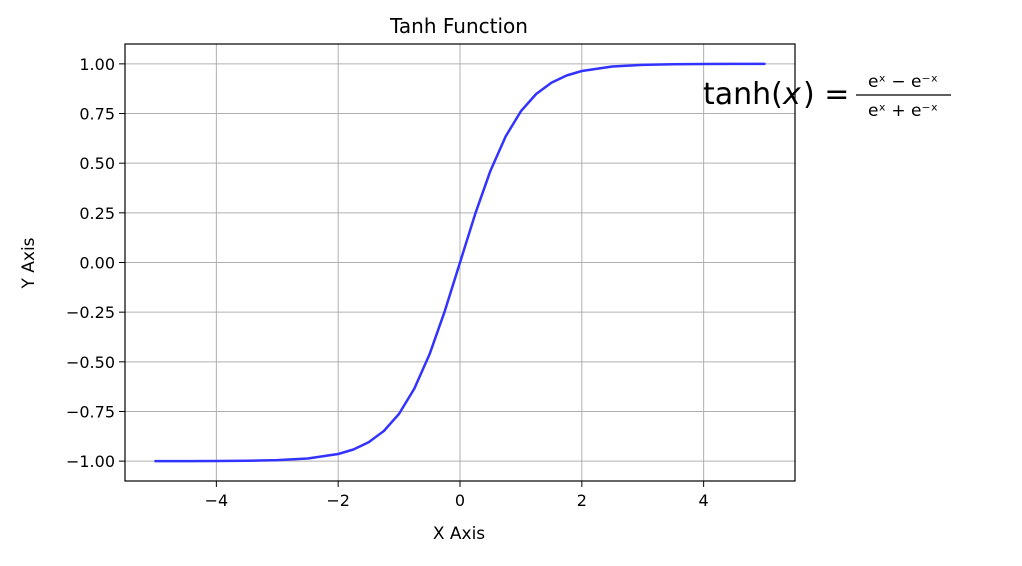  I want to click on y-axis-title: Y Axis, so click(29, 263).